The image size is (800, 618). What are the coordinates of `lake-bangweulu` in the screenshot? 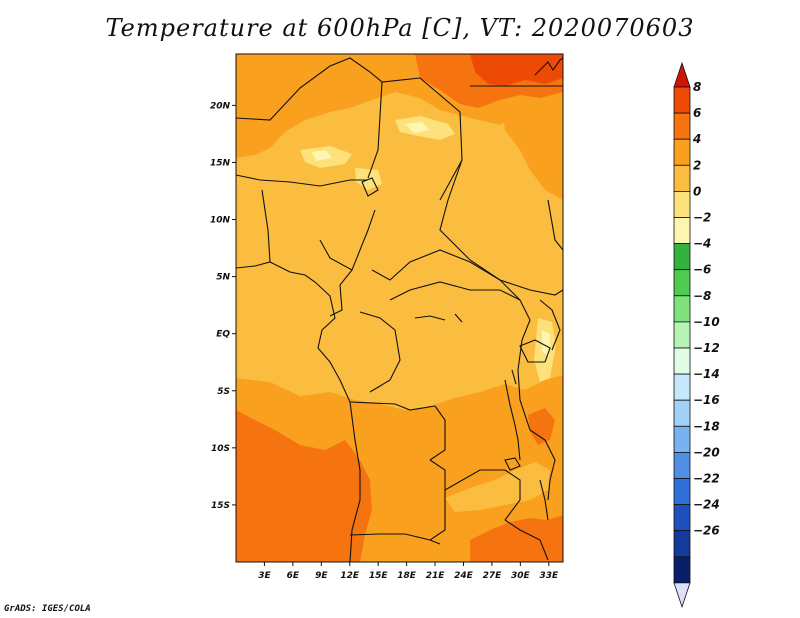 It's located at (512, 464).